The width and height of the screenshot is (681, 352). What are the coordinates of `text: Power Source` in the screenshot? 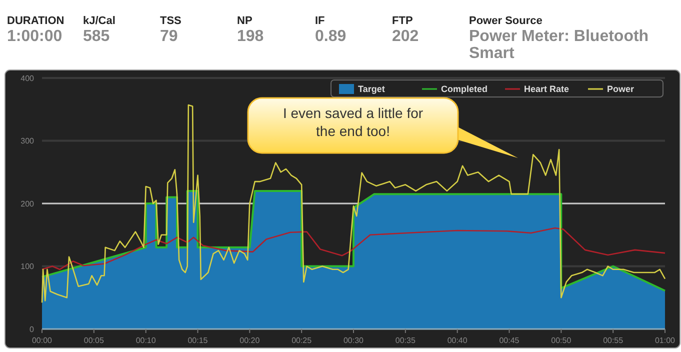 It's located at (505, 21).